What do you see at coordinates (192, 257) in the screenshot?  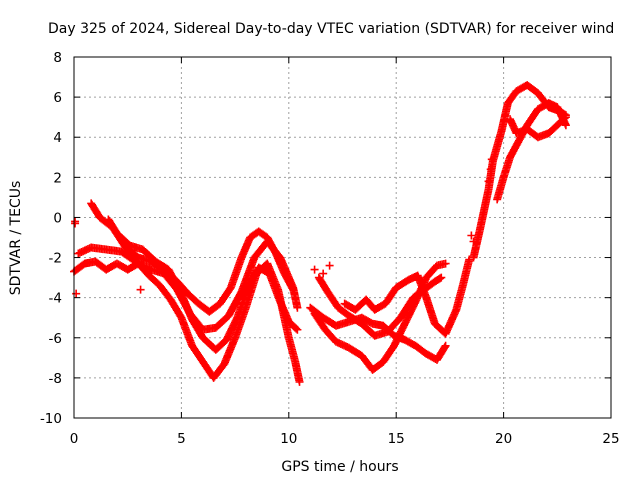 I see `series-track-c` at bounding box center [192, 257].